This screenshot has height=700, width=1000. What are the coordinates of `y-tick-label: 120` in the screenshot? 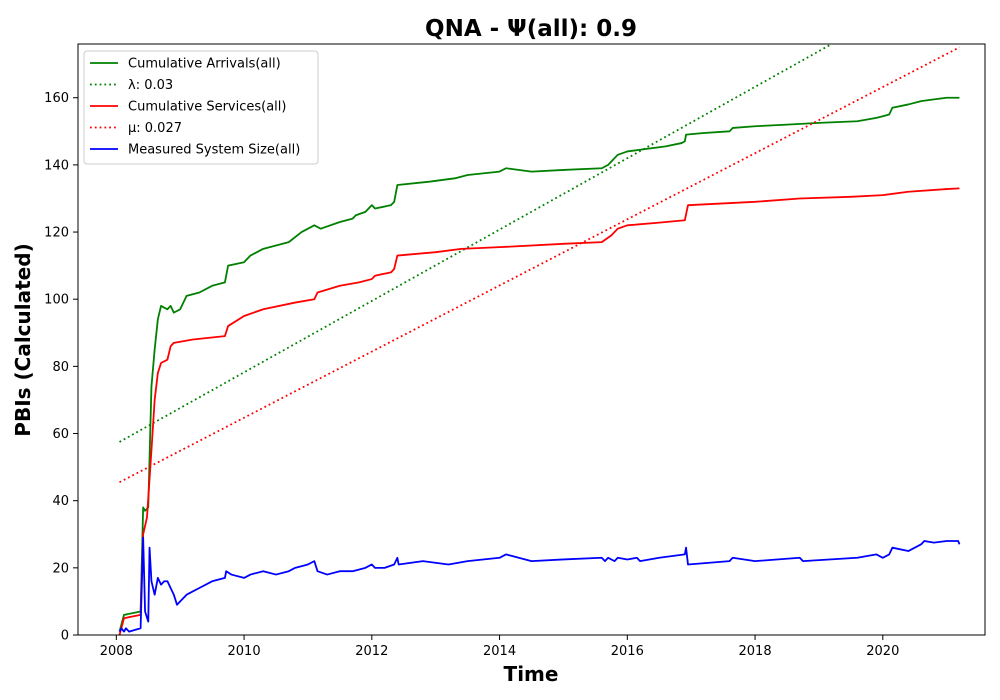 It's located at (56, 233).